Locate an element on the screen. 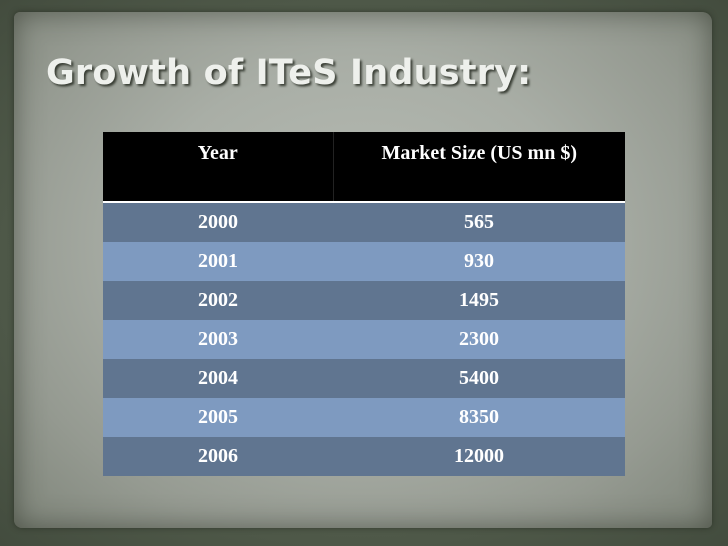 This screenshot has height=546, width=728. market-size-cell: 930 is located at coordinates (479, 261).